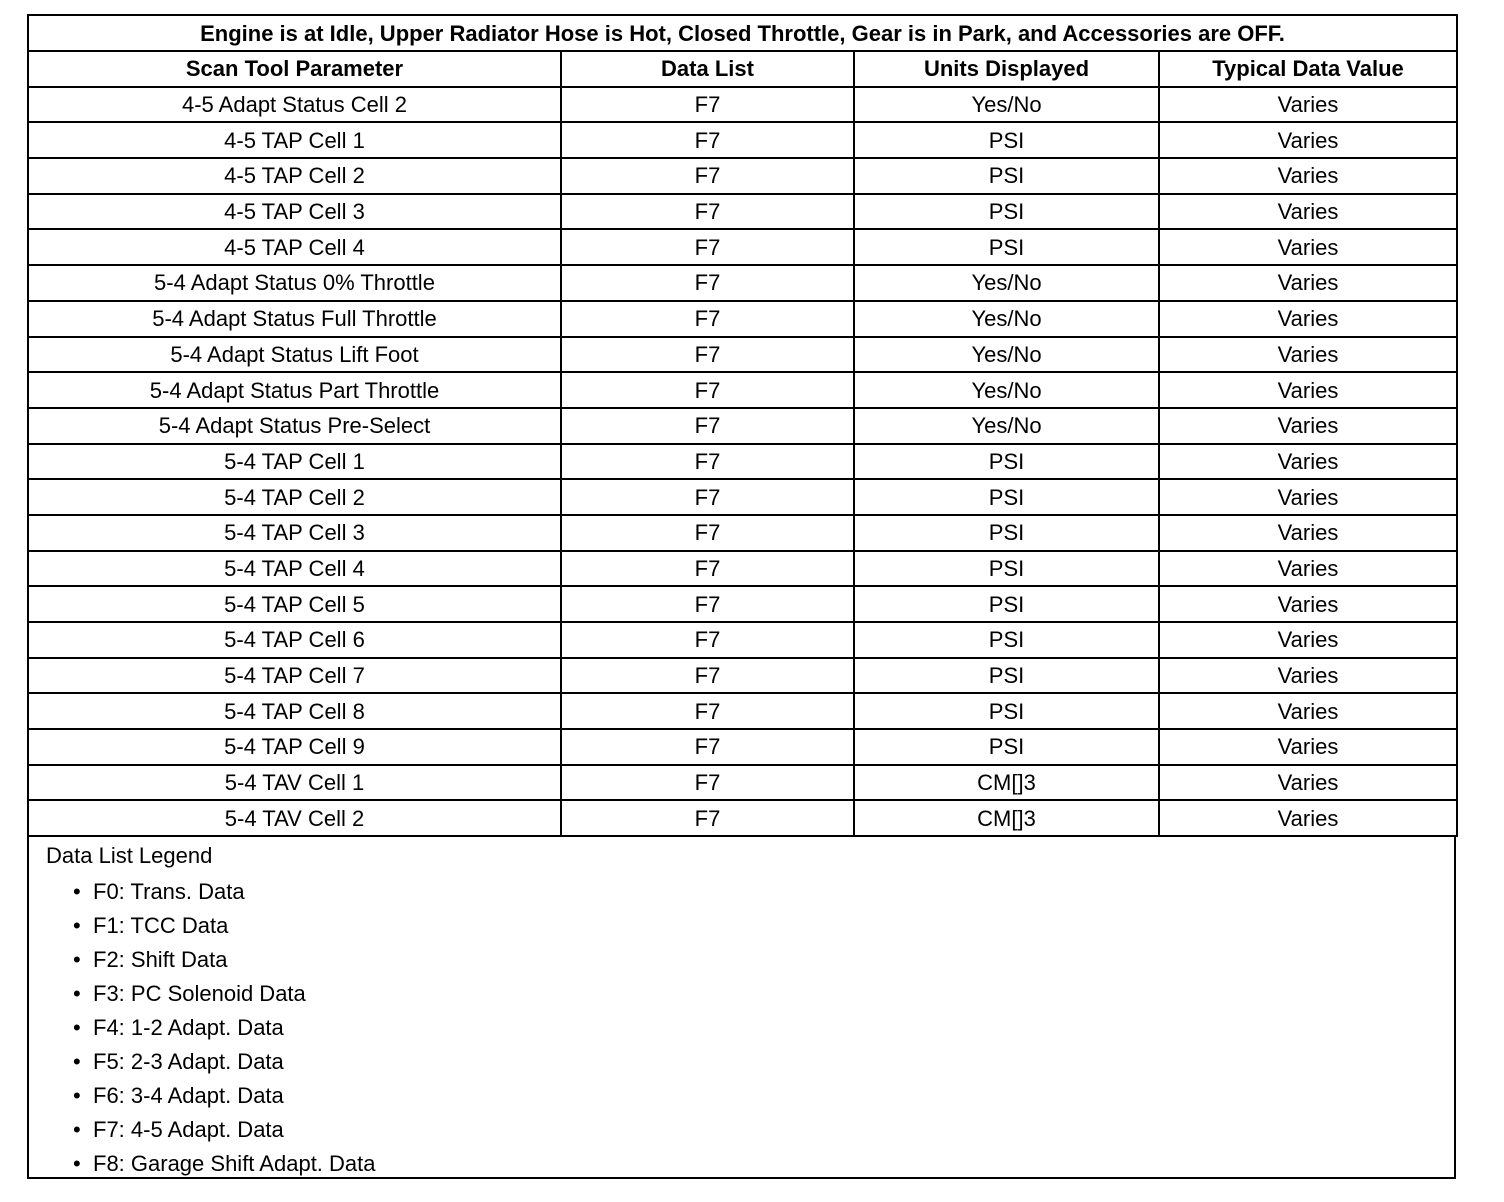 The width and height of the screenshot is (1504, 1202). Describe the element at coordinates (161, 926) in the screenshot. I see `legend-item-text: F1: TCC Data` at that location.